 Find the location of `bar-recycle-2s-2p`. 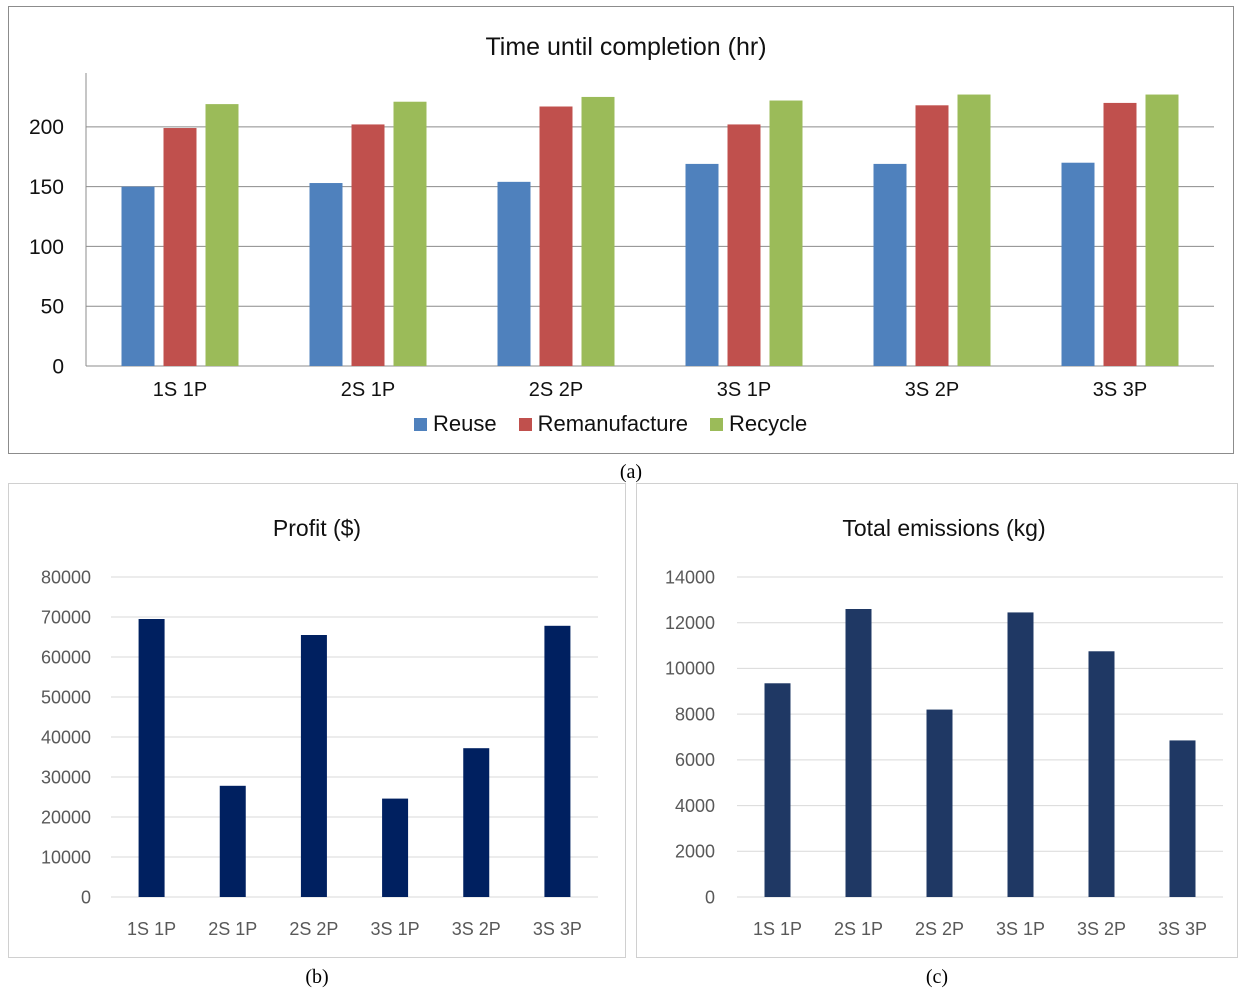

bar-recycle-2s-2p is located at coordinates (598, 231).